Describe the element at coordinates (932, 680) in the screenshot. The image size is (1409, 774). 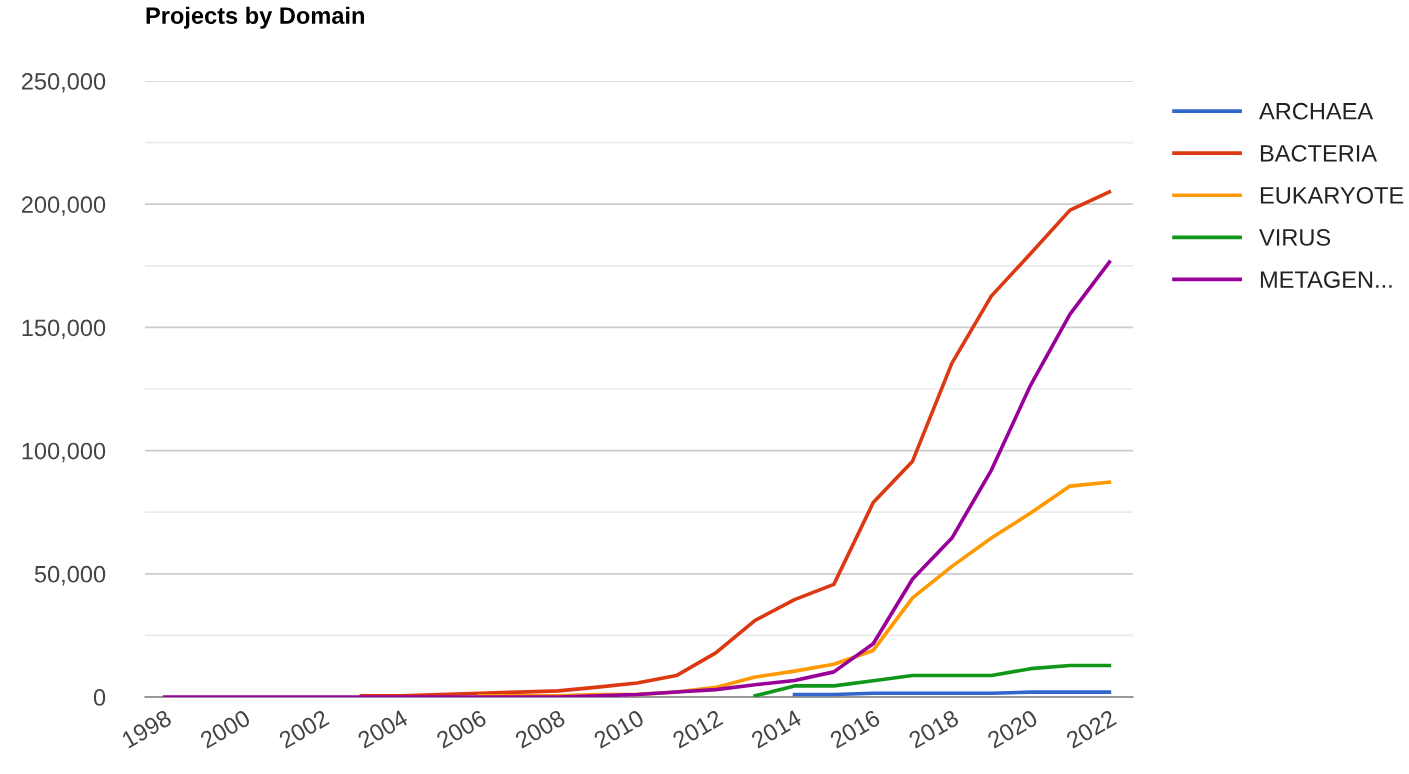
I see `line-series` at that location.